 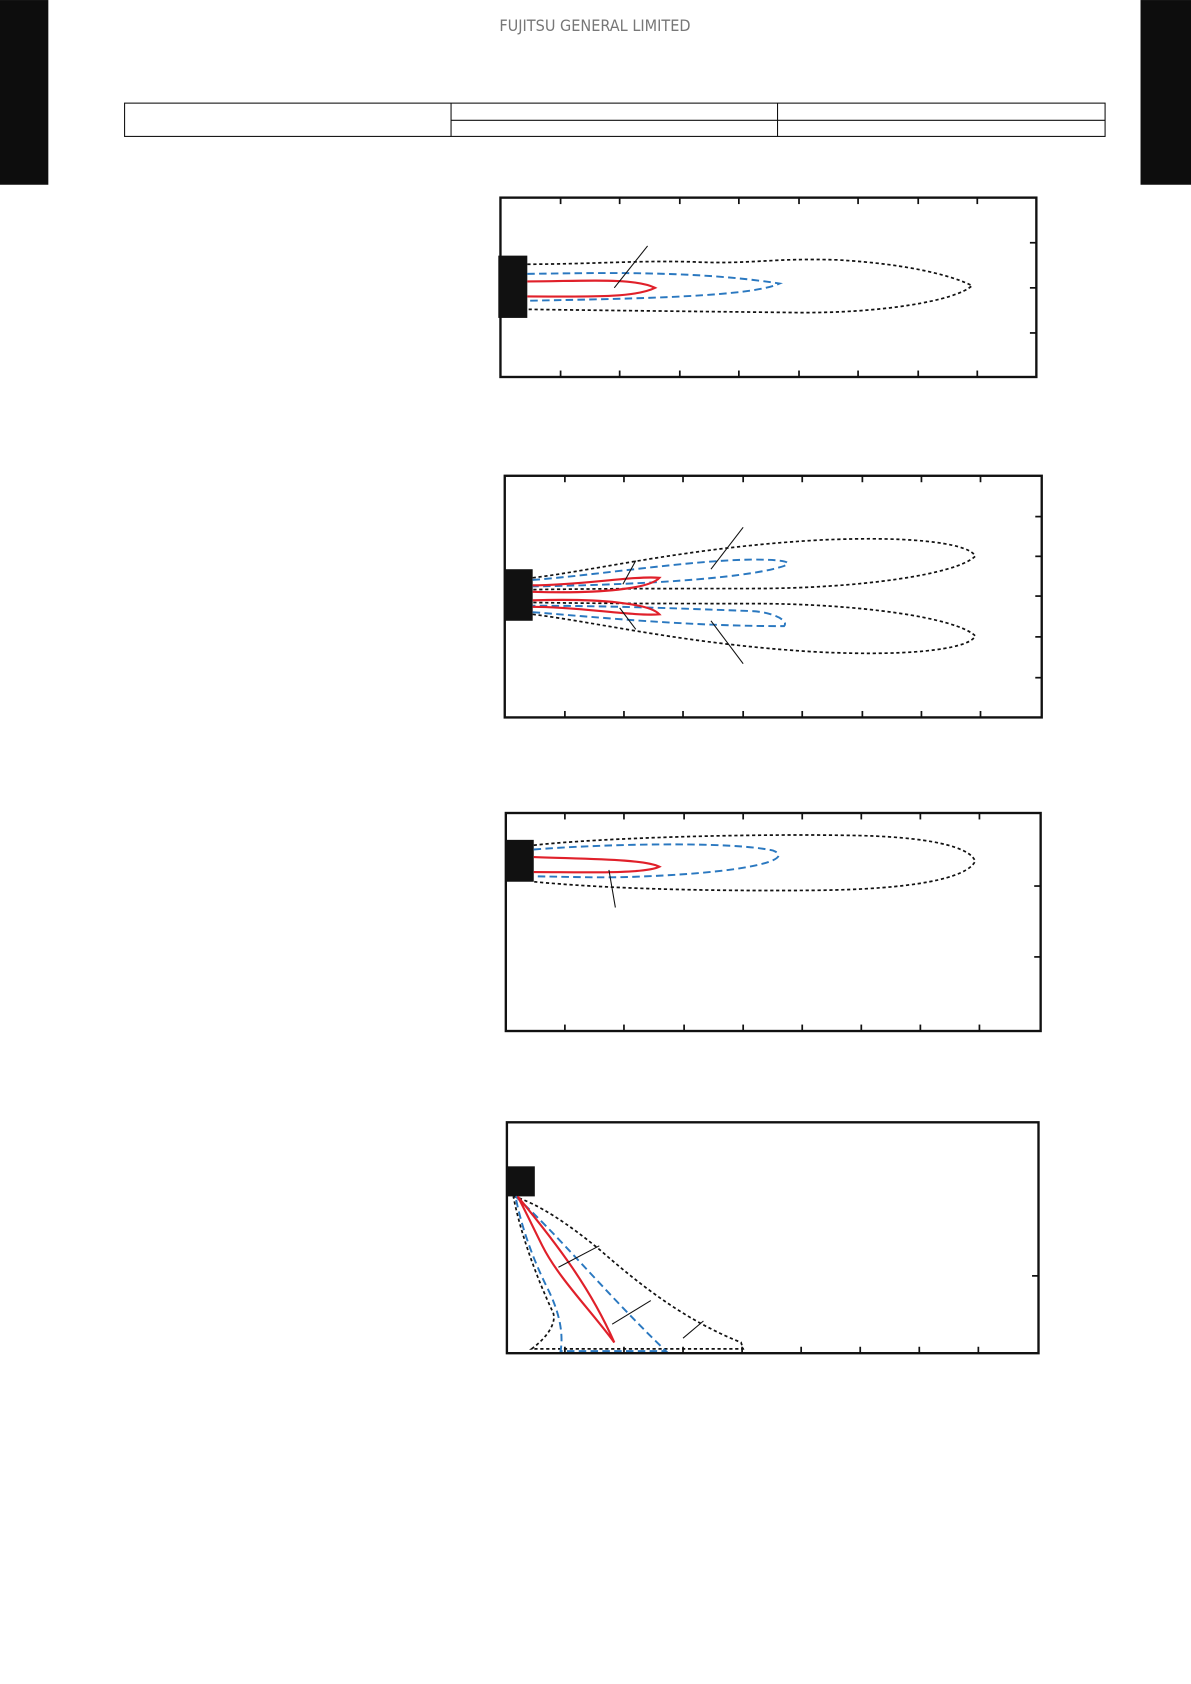 What do you see at coordinates (594, 25) in the screenshot?
I see `header-title: FUJITSU GENERAL LIMITED` at bounding box center [594, 25].